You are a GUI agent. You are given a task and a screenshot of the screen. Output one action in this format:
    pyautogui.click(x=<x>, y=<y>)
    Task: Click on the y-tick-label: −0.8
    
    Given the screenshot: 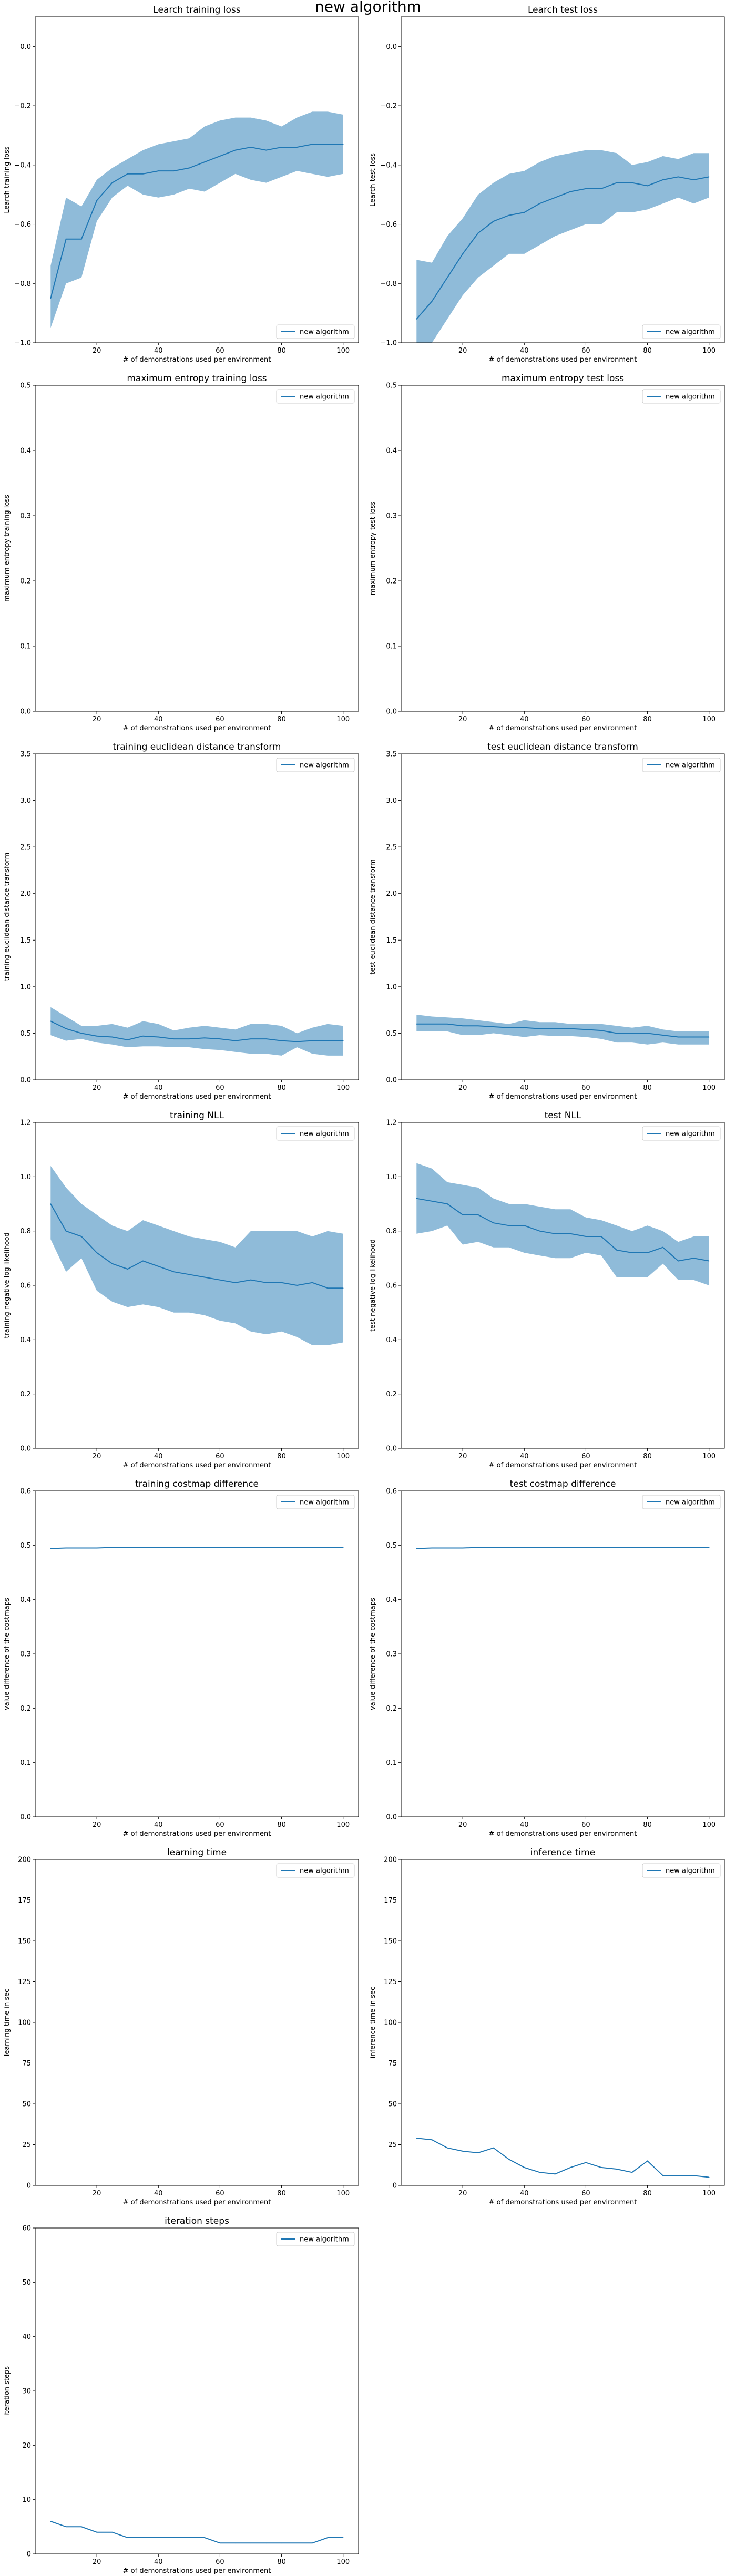 What is the action you would take?
    pyautogui.click(x=22, y=284)
    